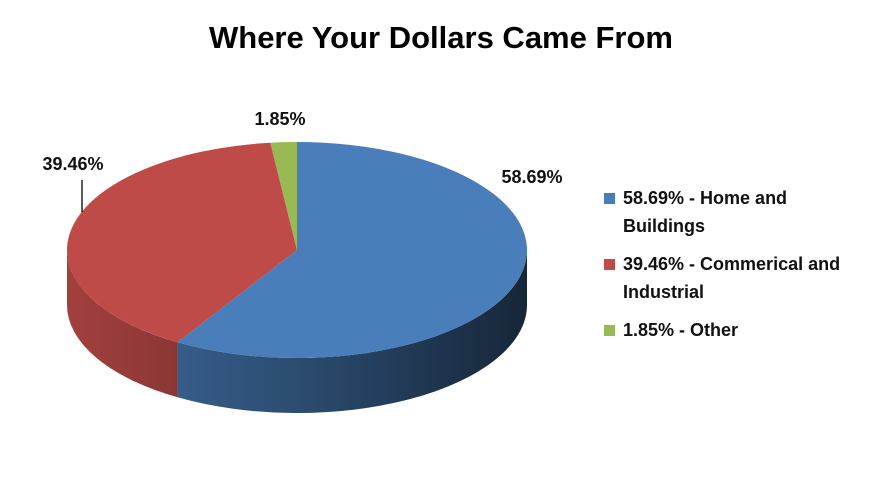 Image resolution: width=882 pixels, height=497 pixels. Describe the element at coordinates (681, 330) in the screenshot. I see `legend-label: 1.85% - Other` at that location.